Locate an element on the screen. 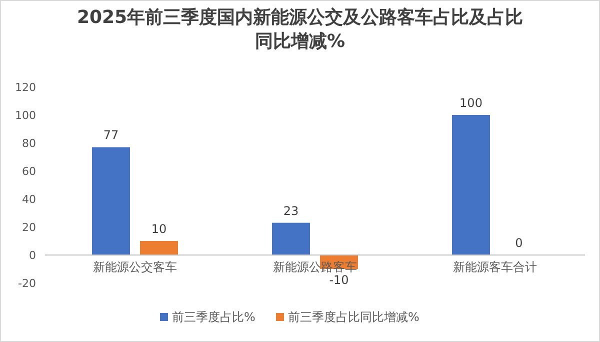 The image size is (600, 342). y-tick-label: 120 is located at coordinates (25, 87).